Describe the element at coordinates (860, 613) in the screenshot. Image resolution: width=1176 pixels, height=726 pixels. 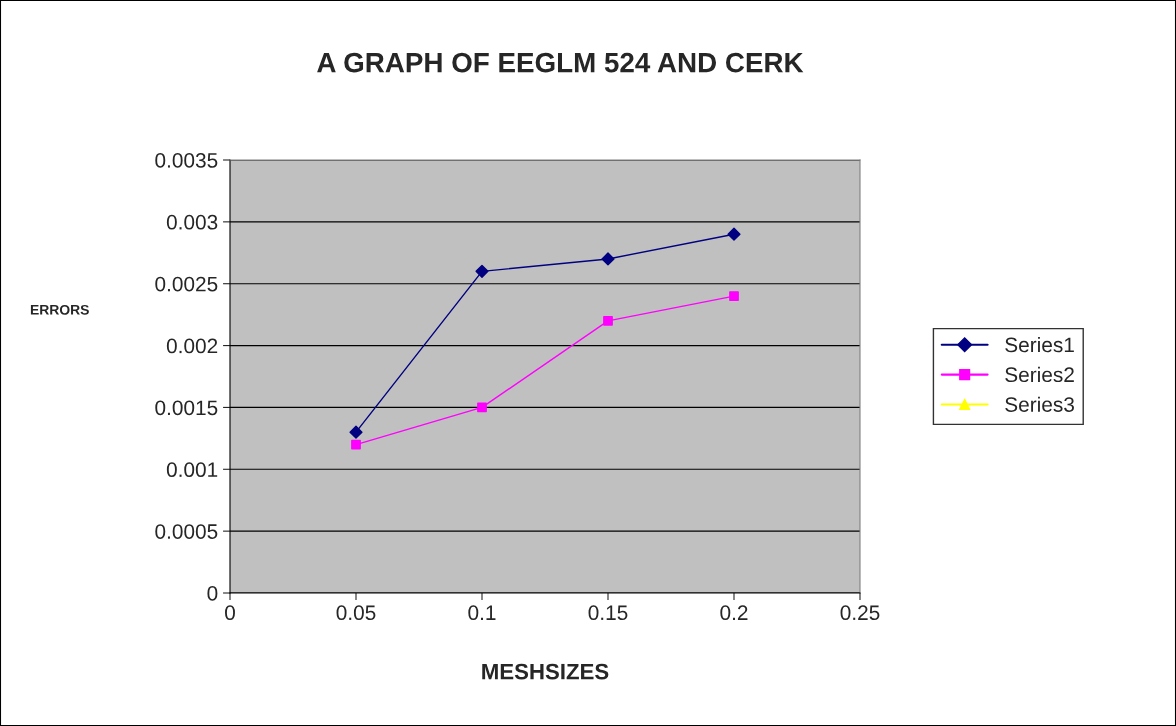
I see `x-tick-label: 0.25` at that location.